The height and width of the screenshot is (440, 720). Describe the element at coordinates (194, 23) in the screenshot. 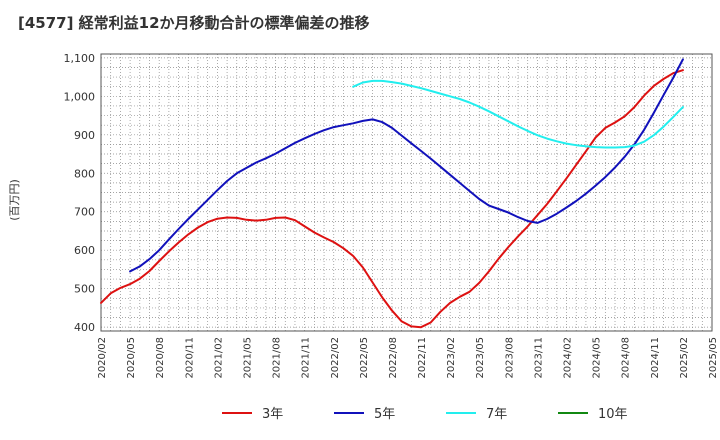

I see `chart-title: [4577] 経常利益12か月移動合計の標準偏差の推移` at that location.